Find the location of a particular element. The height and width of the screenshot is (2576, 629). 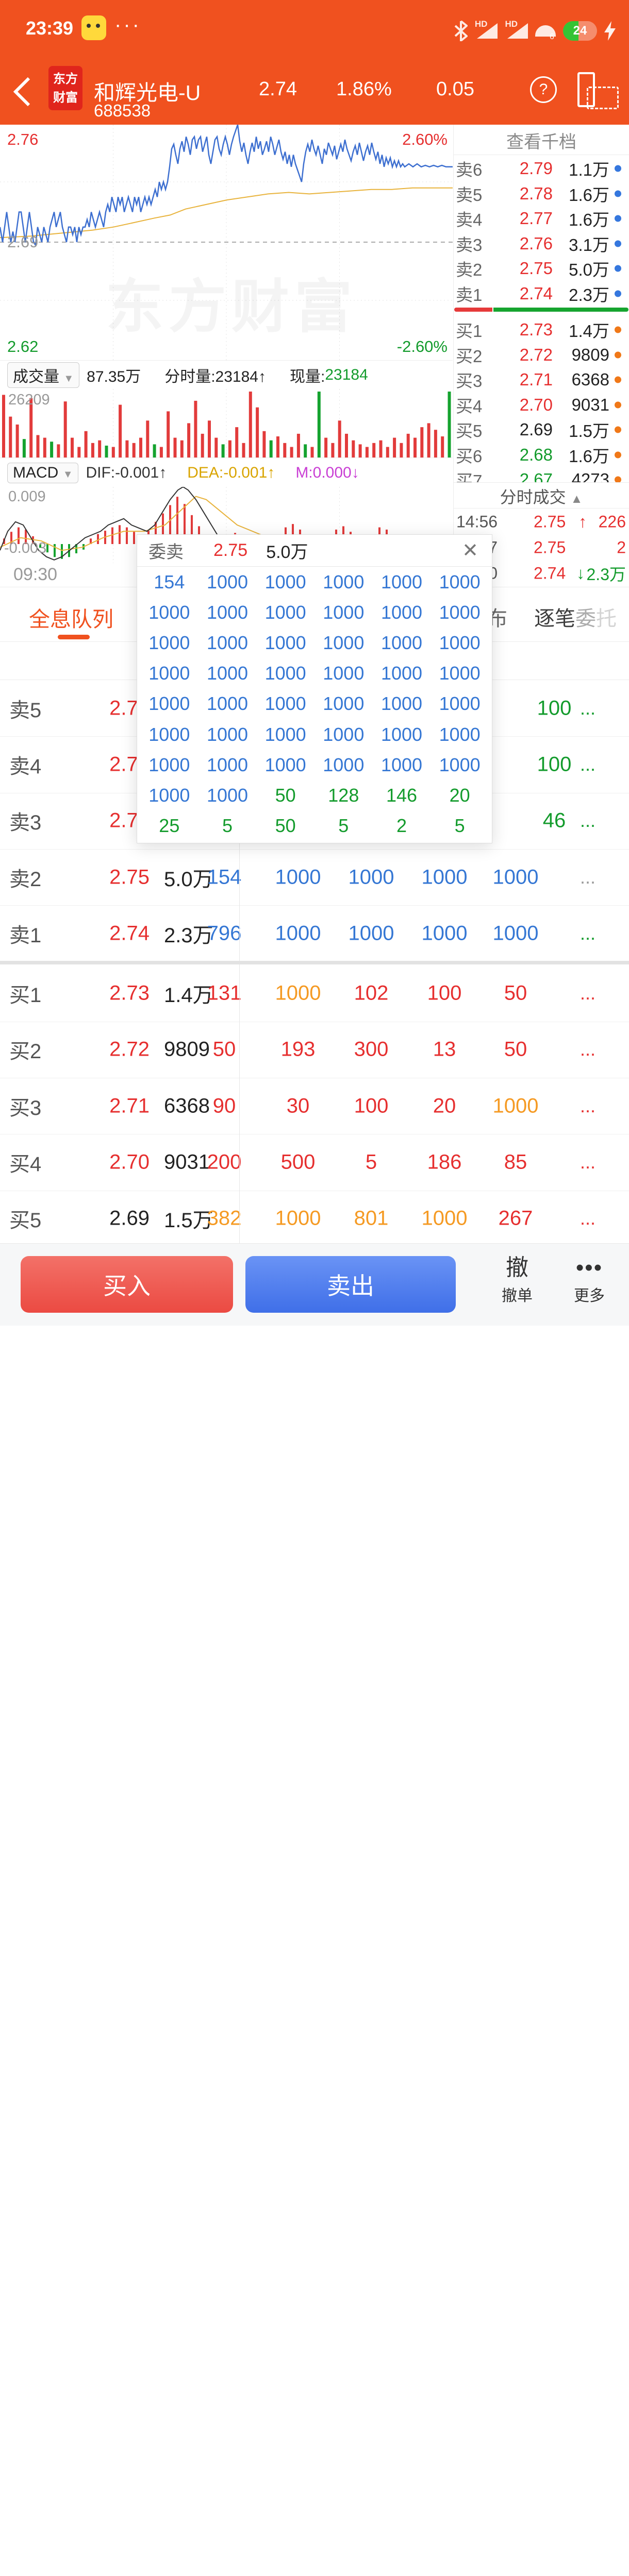

orderbook-sell-卖1: 卖1 2.74 2.3万 is located at coordinates (542, 294).